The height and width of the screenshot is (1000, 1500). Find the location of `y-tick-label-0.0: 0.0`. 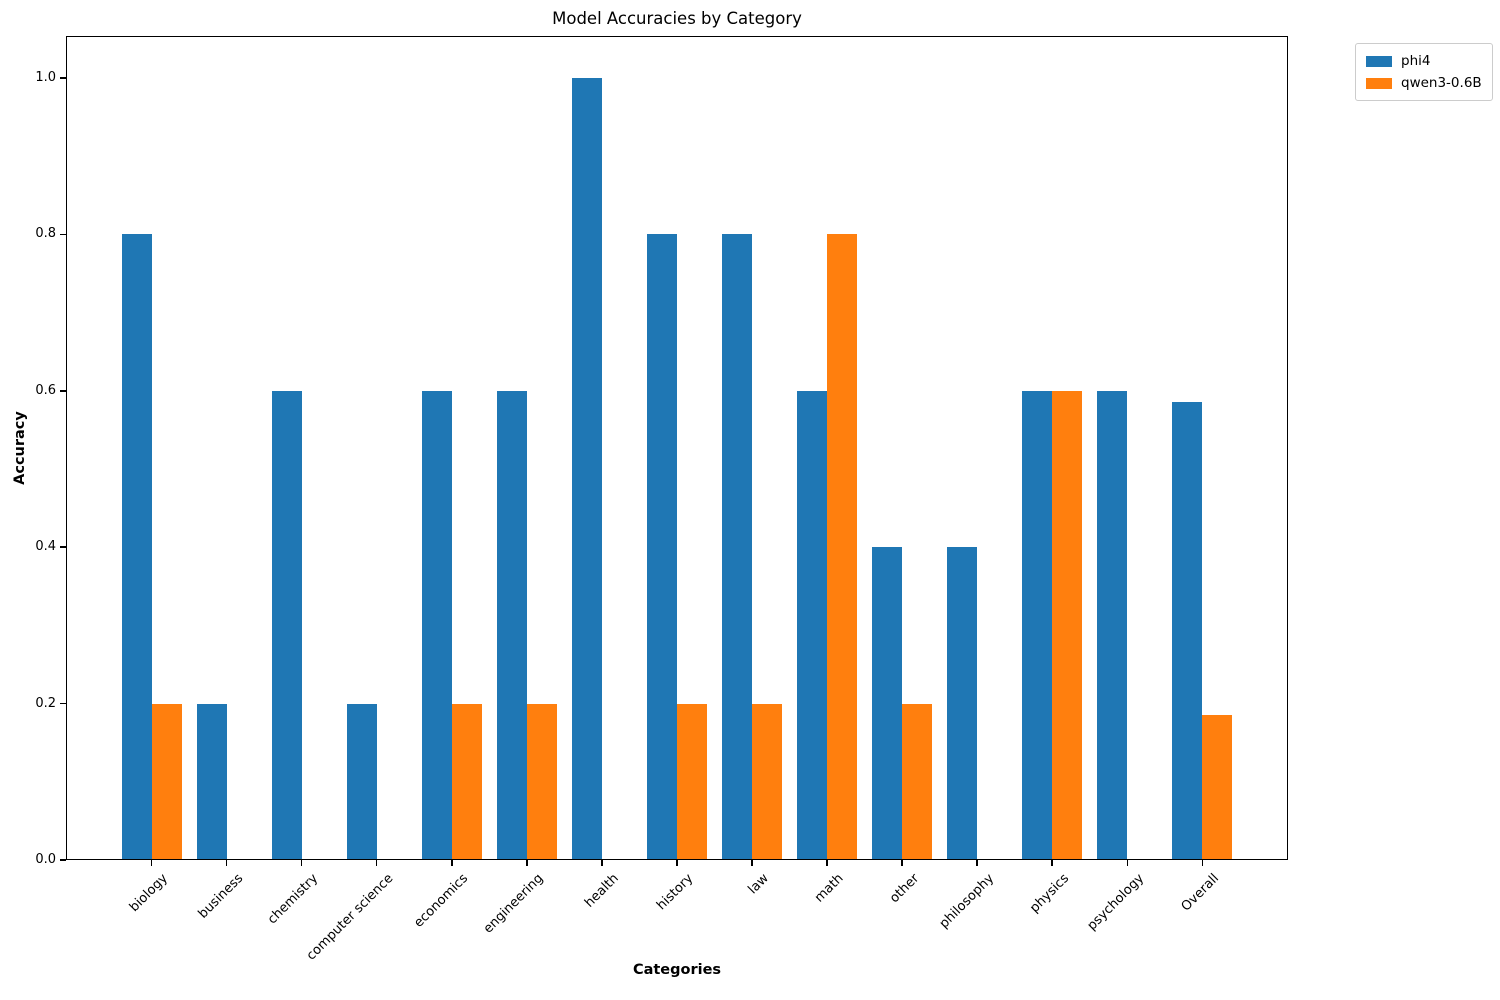

y-tick-label-0.0: 0.0 is located at coordinates (45, 859).